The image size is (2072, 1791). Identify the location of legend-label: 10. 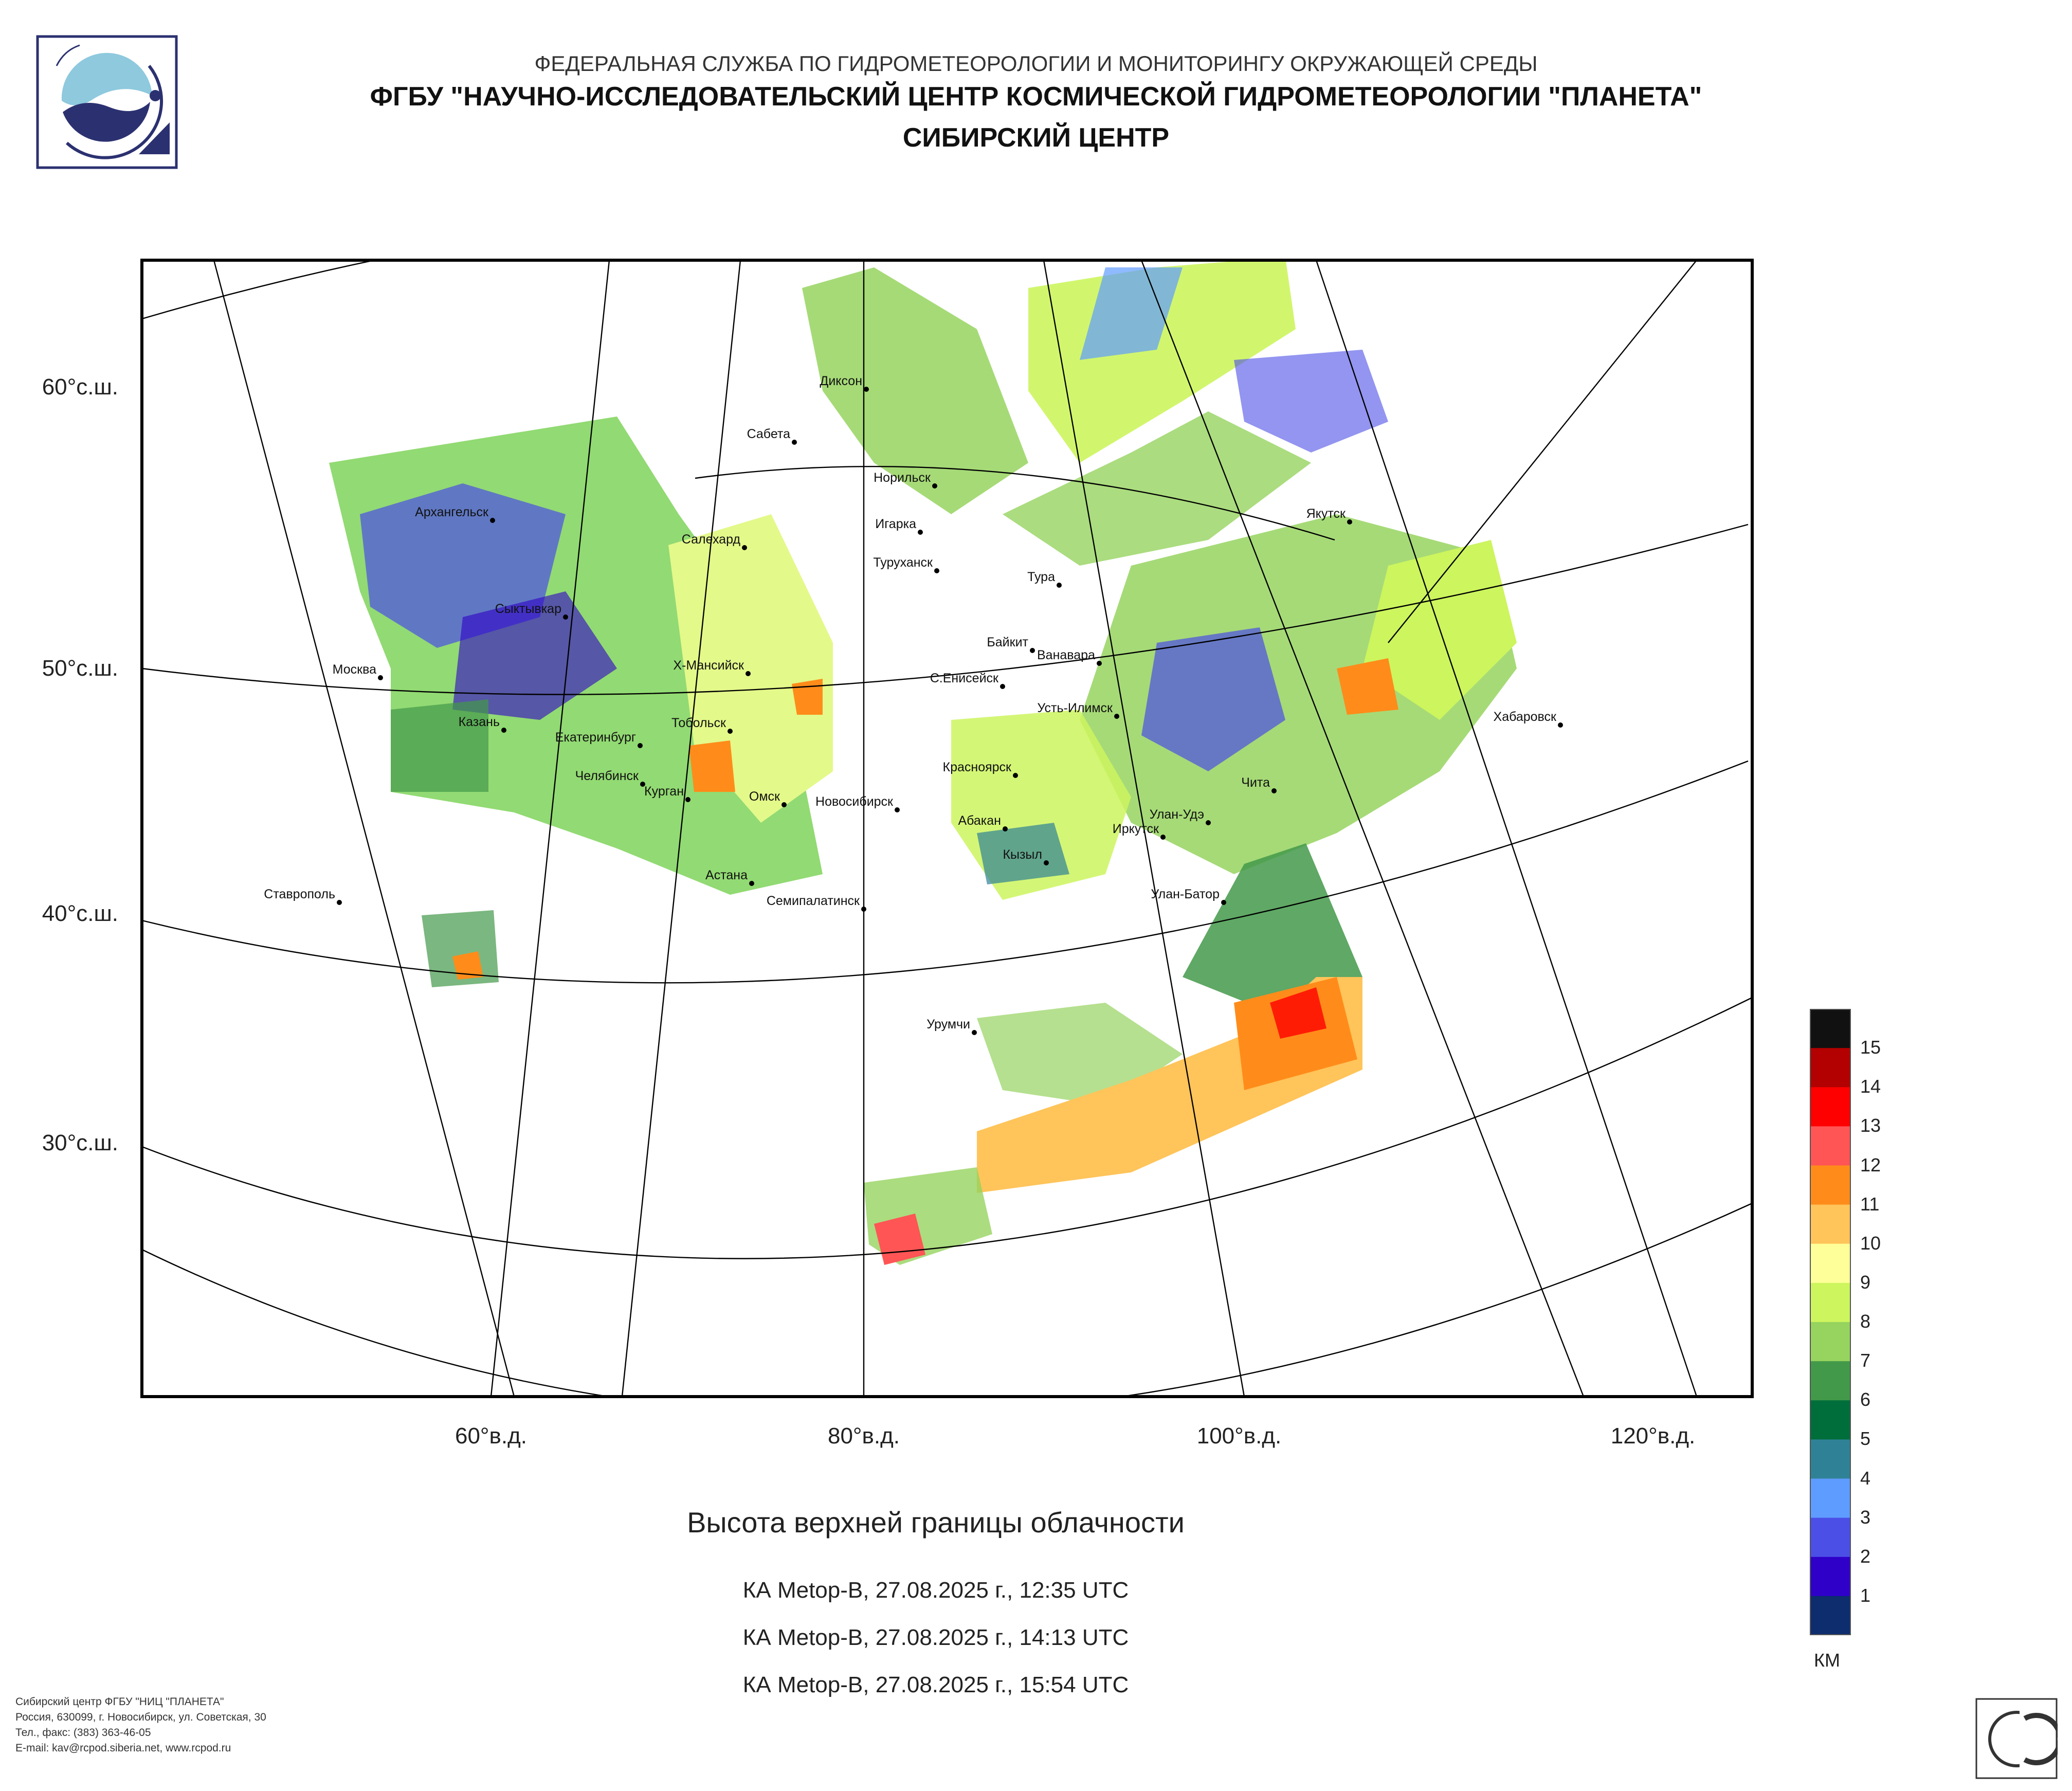
(1870, 1243).